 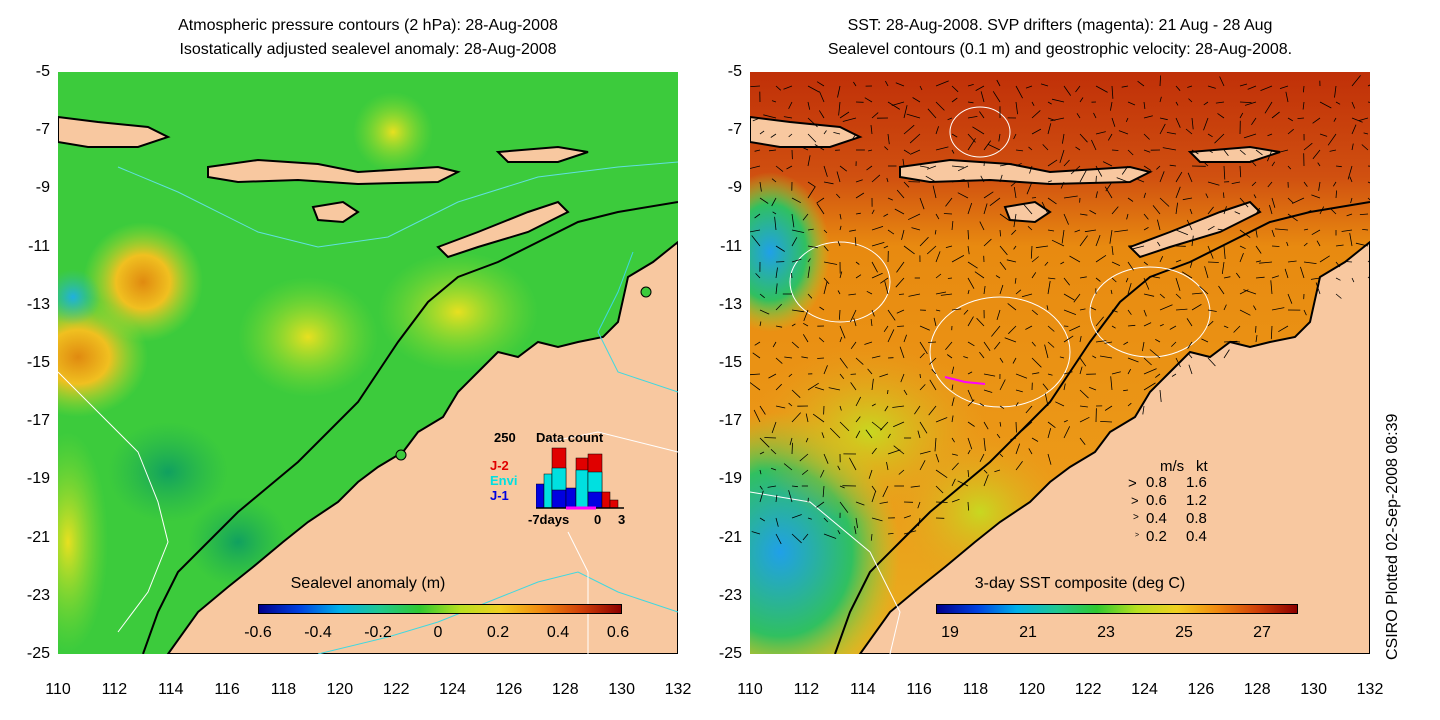 What do you see at coordinates (227, 689) in the screenshot?
I see `x-tick-label: 116` at bounding box center [227, 689].